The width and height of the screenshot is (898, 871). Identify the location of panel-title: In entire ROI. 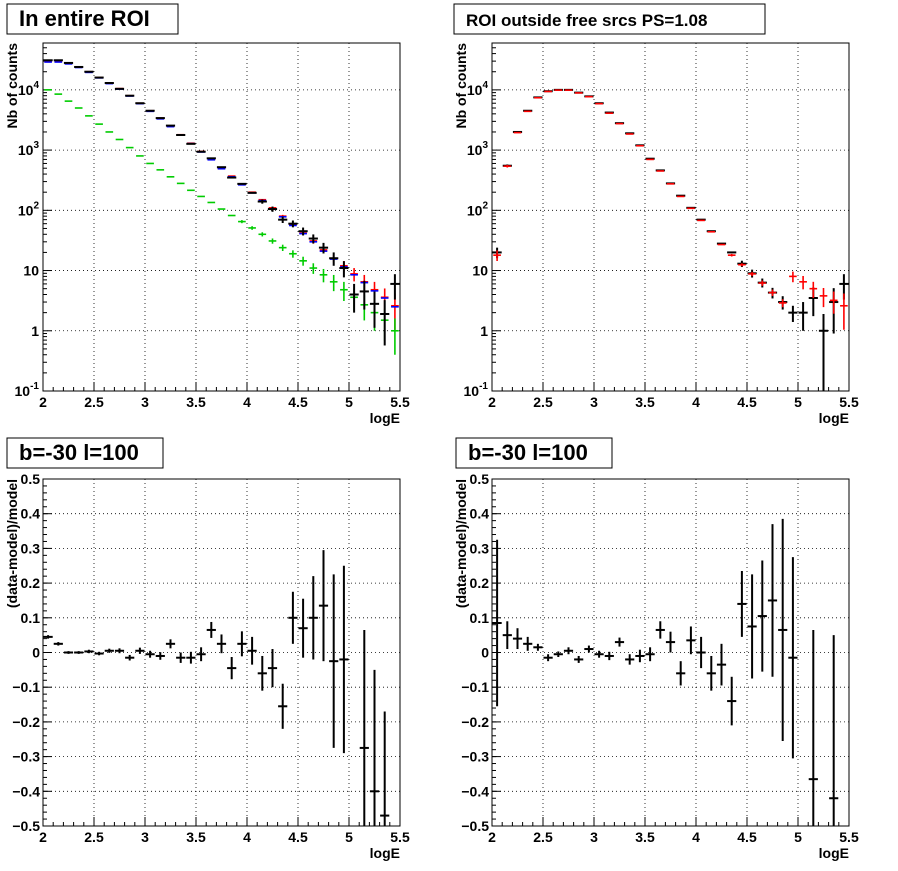
(84, 18).